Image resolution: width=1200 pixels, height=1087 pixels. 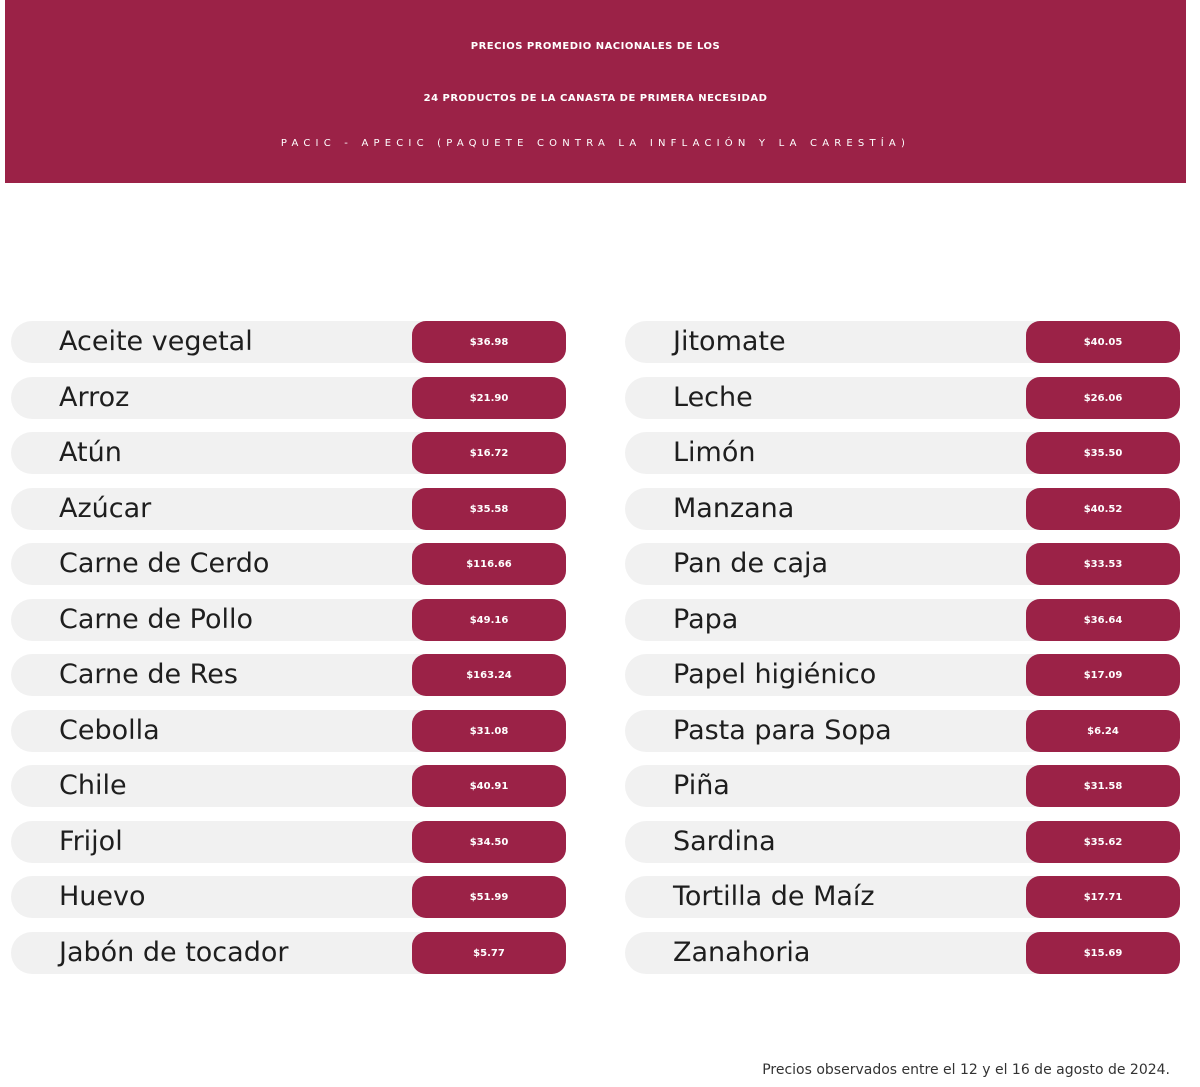 What do you see at coordinates (1103, 897) in the screenshot?
I see `product-price: $17.71` at bounding box center [1103, 897].